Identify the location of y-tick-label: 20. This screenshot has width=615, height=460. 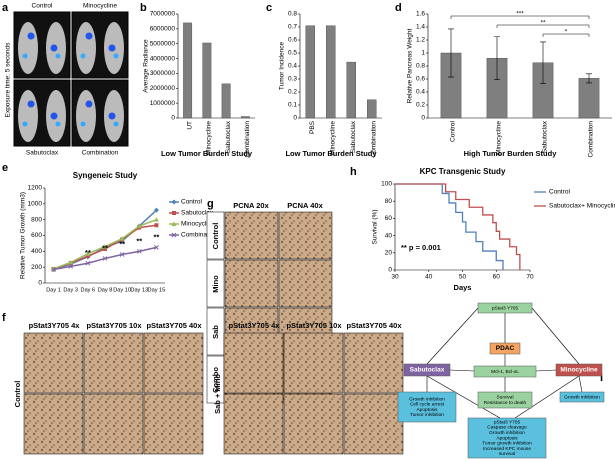
(389, 253).